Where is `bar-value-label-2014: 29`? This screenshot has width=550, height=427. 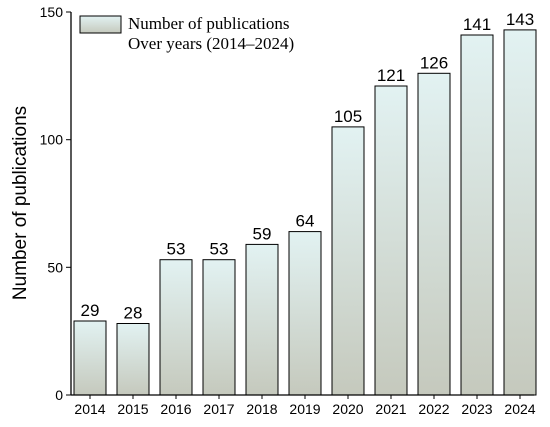 bar-value-label-2014: 29 is located at coordinates (90, 310).